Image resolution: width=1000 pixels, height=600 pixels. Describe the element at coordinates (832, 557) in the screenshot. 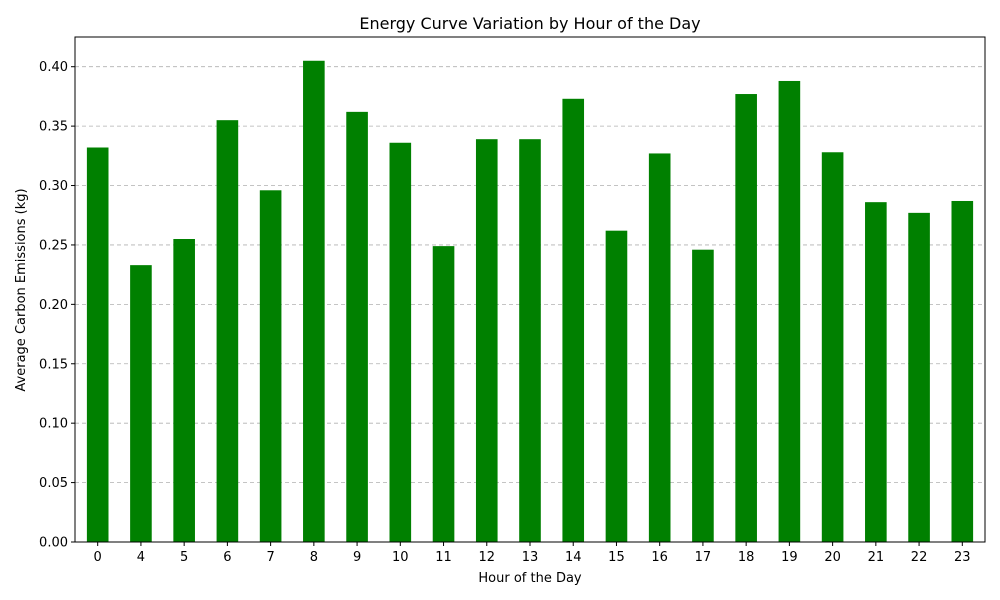

I see `x-tick-label: 20` at that location.